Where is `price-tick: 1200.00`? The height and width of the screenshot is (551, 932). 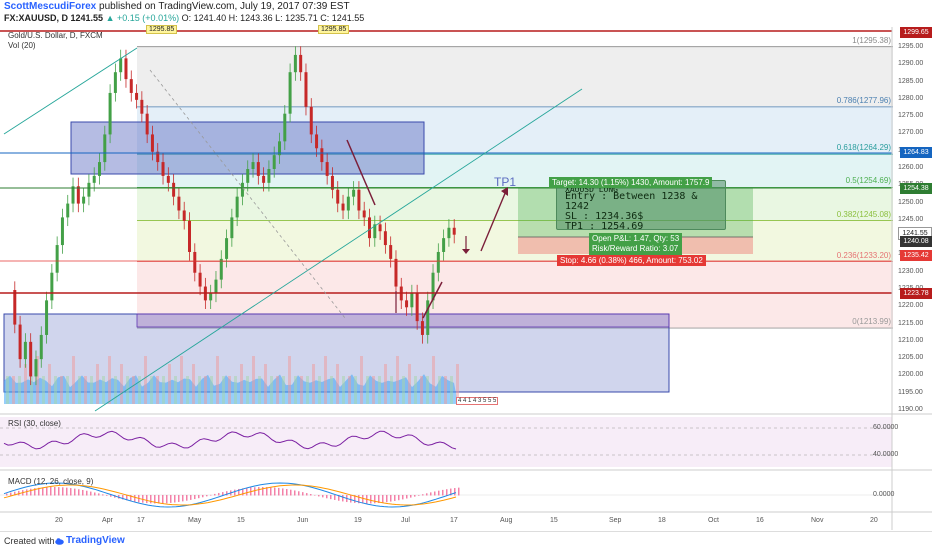
price-tick: 1200.00 is located at coordinates (911, 375).